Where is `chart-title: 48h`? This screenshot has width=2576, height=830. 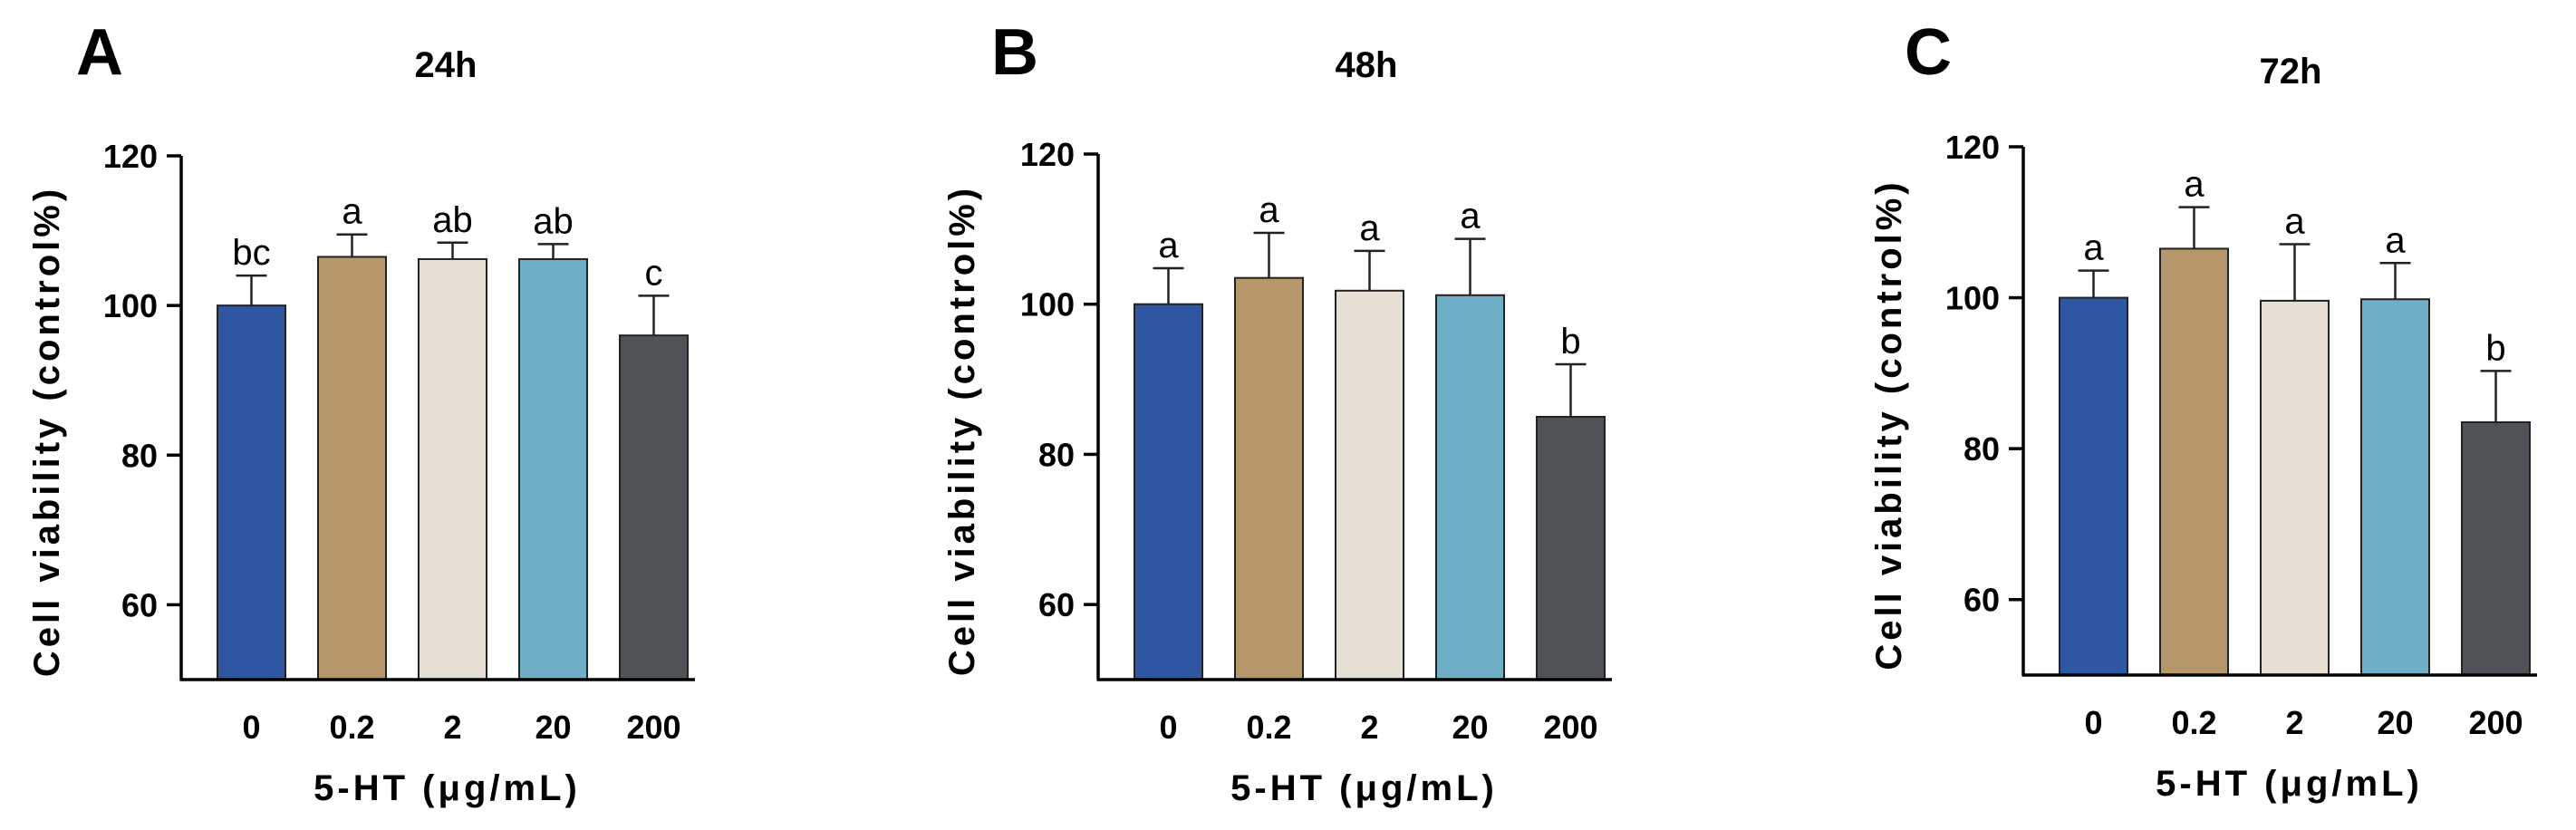 chart-title: 48h is located at coordinates (1367, 65).